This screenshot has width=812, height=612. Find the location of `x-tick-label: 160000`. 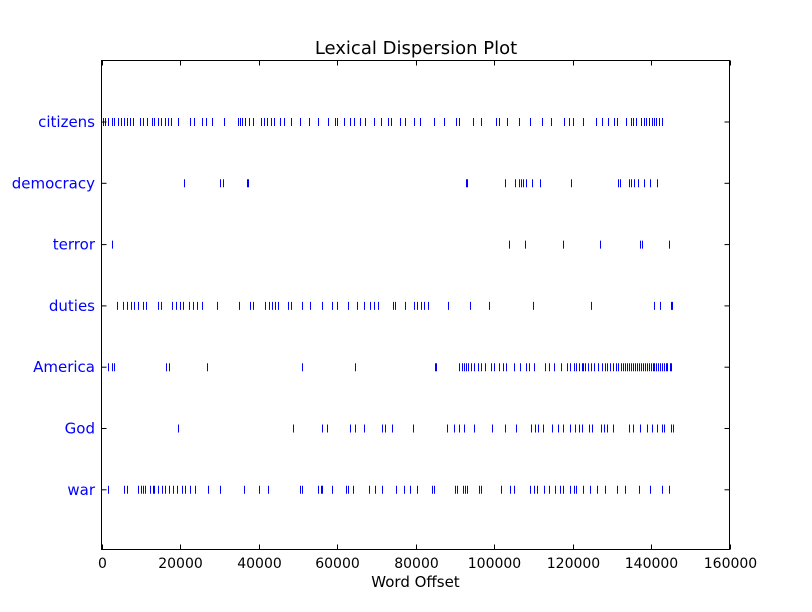

x-tick-label: 160000 is located at coordinates (730, 564).